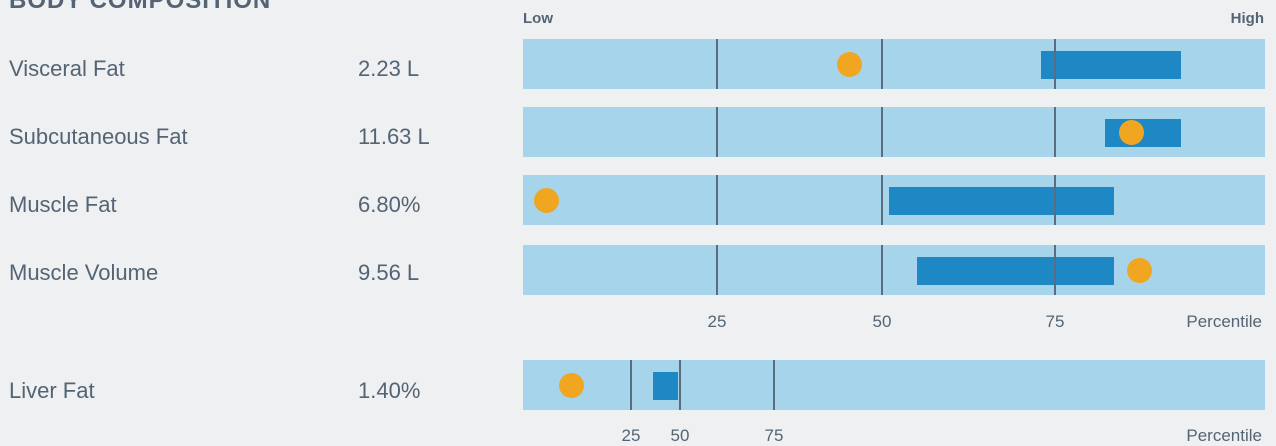  What do you see at coordinates (680, 435) in the screenshot?
I see `axis-tick-label-50-liver: 50` at bounding box center [680, 435].